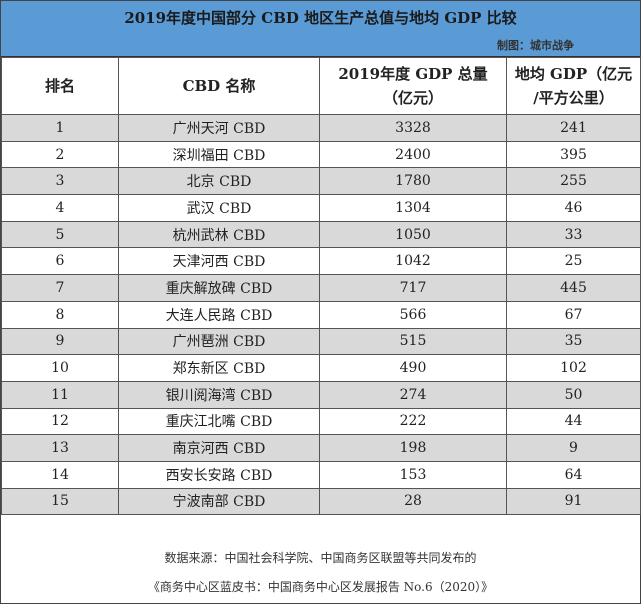  Describe the element at coordinates (573, 474) in the screenshot. I see `cell-density: 64` at that location.